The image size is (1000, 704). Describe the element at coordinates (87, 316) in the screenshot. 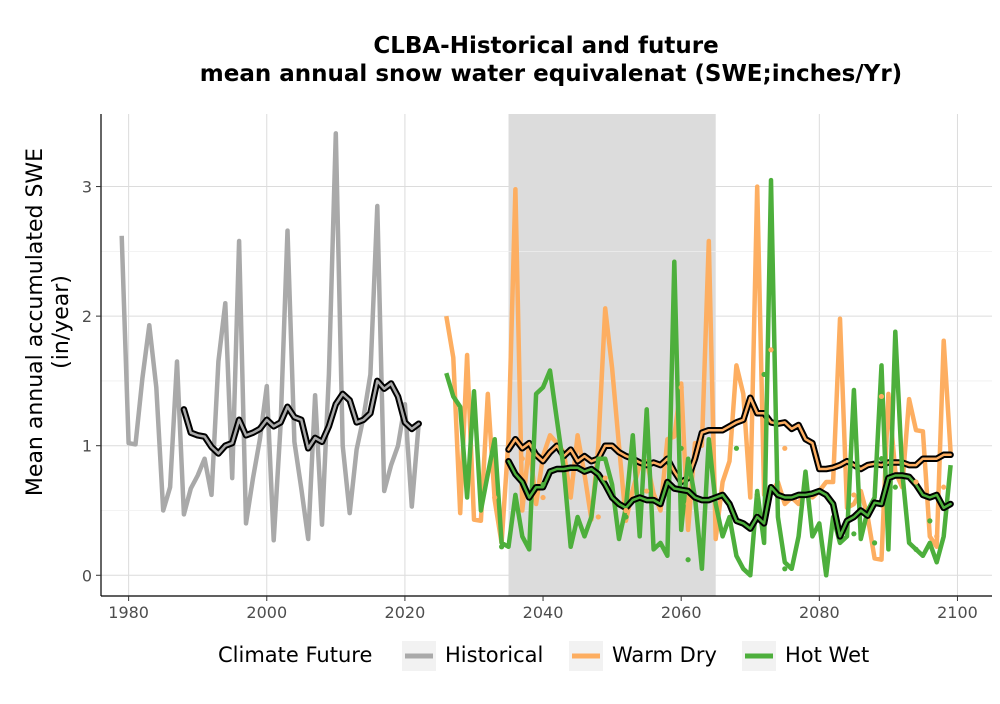

I see `y-tick-label: 2` at that location.